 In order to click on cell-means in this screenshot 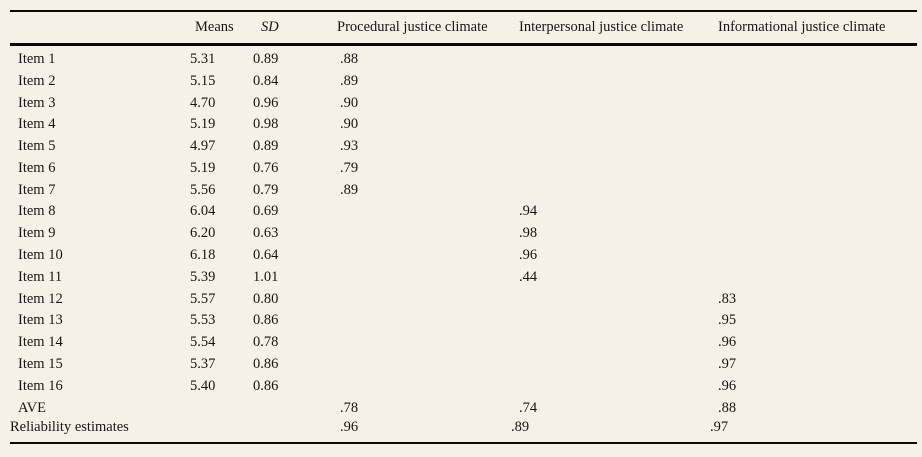, I will do `click(213, 431)`.